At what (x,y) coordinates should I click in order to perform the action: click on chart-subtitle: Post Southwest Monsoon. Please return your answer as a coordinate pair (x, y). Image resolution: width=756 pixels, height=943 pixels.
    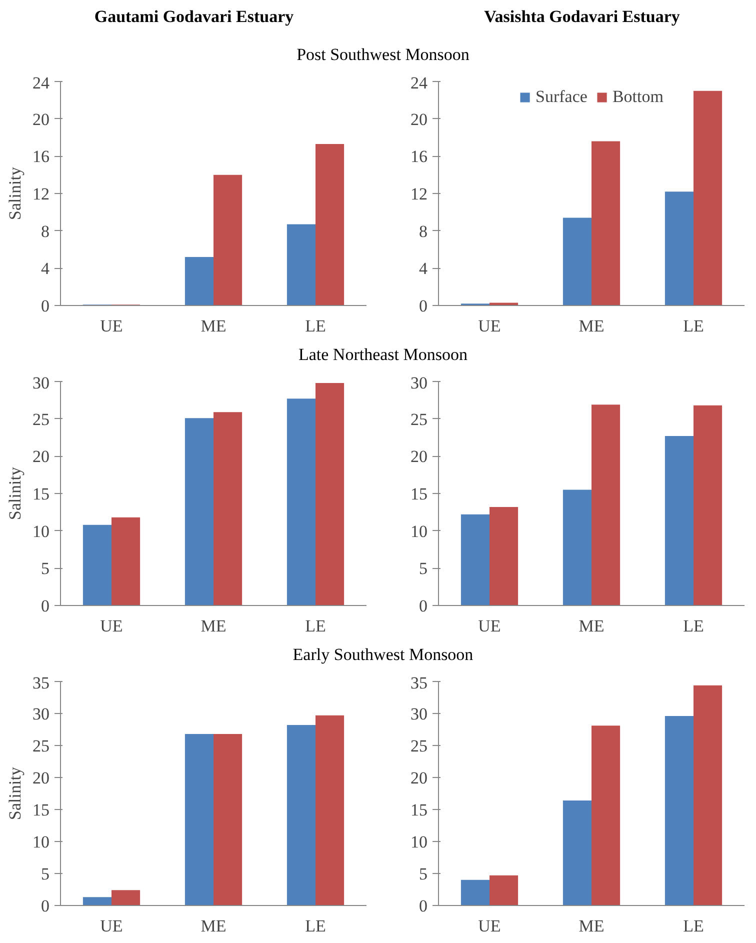
    Looking at the image, I should click on (383, 55).